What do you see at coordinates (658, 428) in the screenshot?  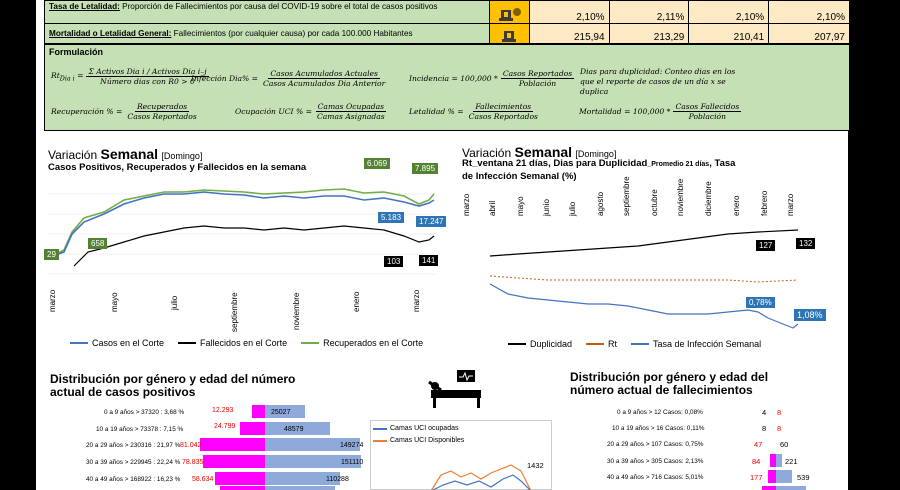 I see `dist-row-label: 10 a 19 años > 16 Casos: 0,11%` at bounding box center [658, 428].